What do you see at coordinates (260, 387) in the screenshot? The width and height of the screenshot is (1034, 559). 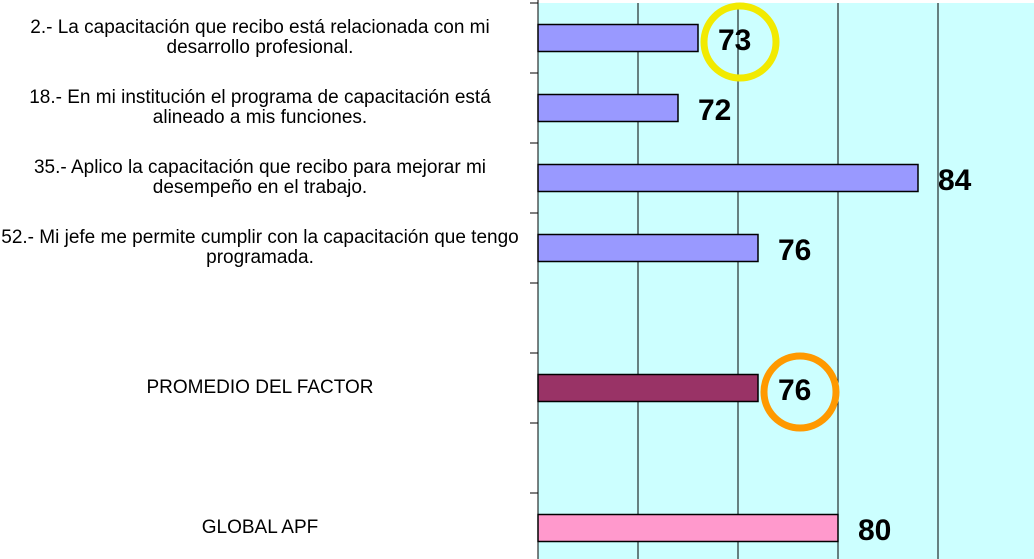 I see `category-label: PROMEDIO DEL FACTOR` at bounding box center [260, 387].